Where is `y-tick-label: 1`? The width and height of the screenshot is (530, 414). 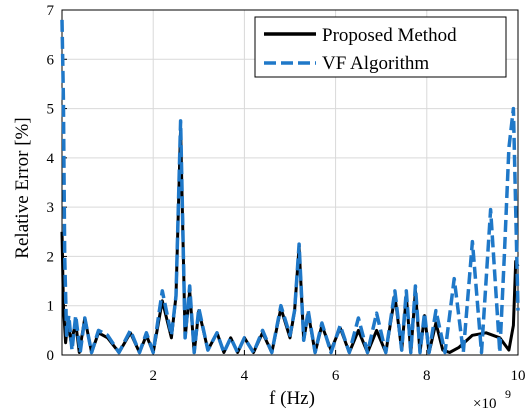 y-tick-label: 1 is located at coordinates (51, 307).